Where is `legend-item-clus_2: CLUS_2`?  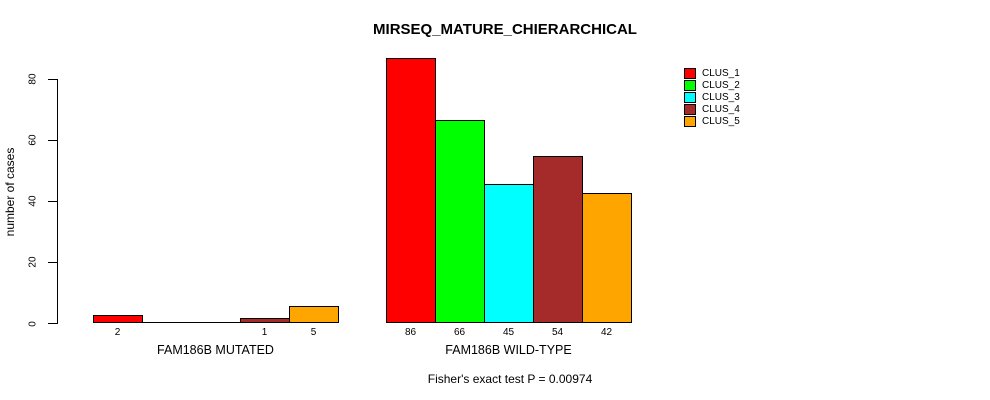 legend-item-clus_2: CLUS_2 is located at coordinates (712, 85).